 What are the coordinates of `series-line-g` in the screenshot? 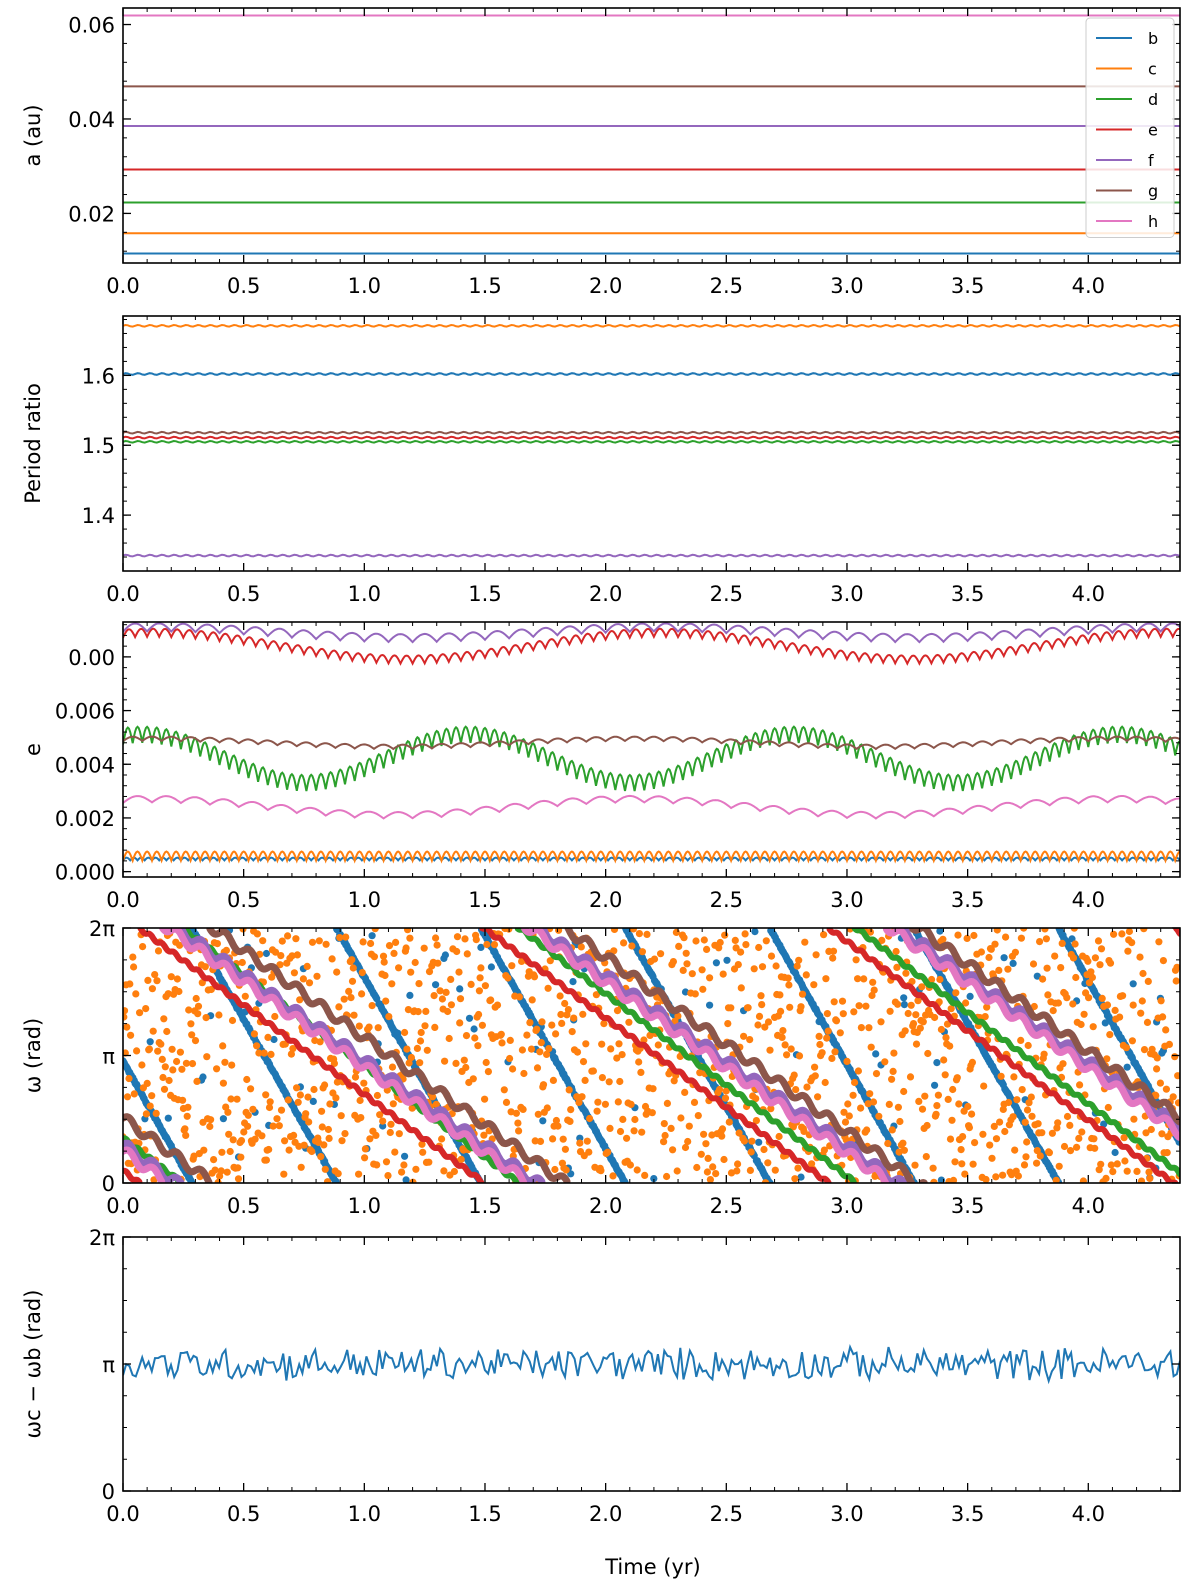 It's located at (651, 432).